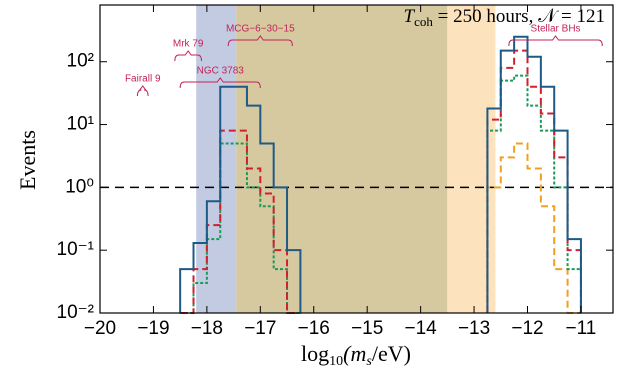  I want to click on y-axis-label: Events, so click(27, 160).